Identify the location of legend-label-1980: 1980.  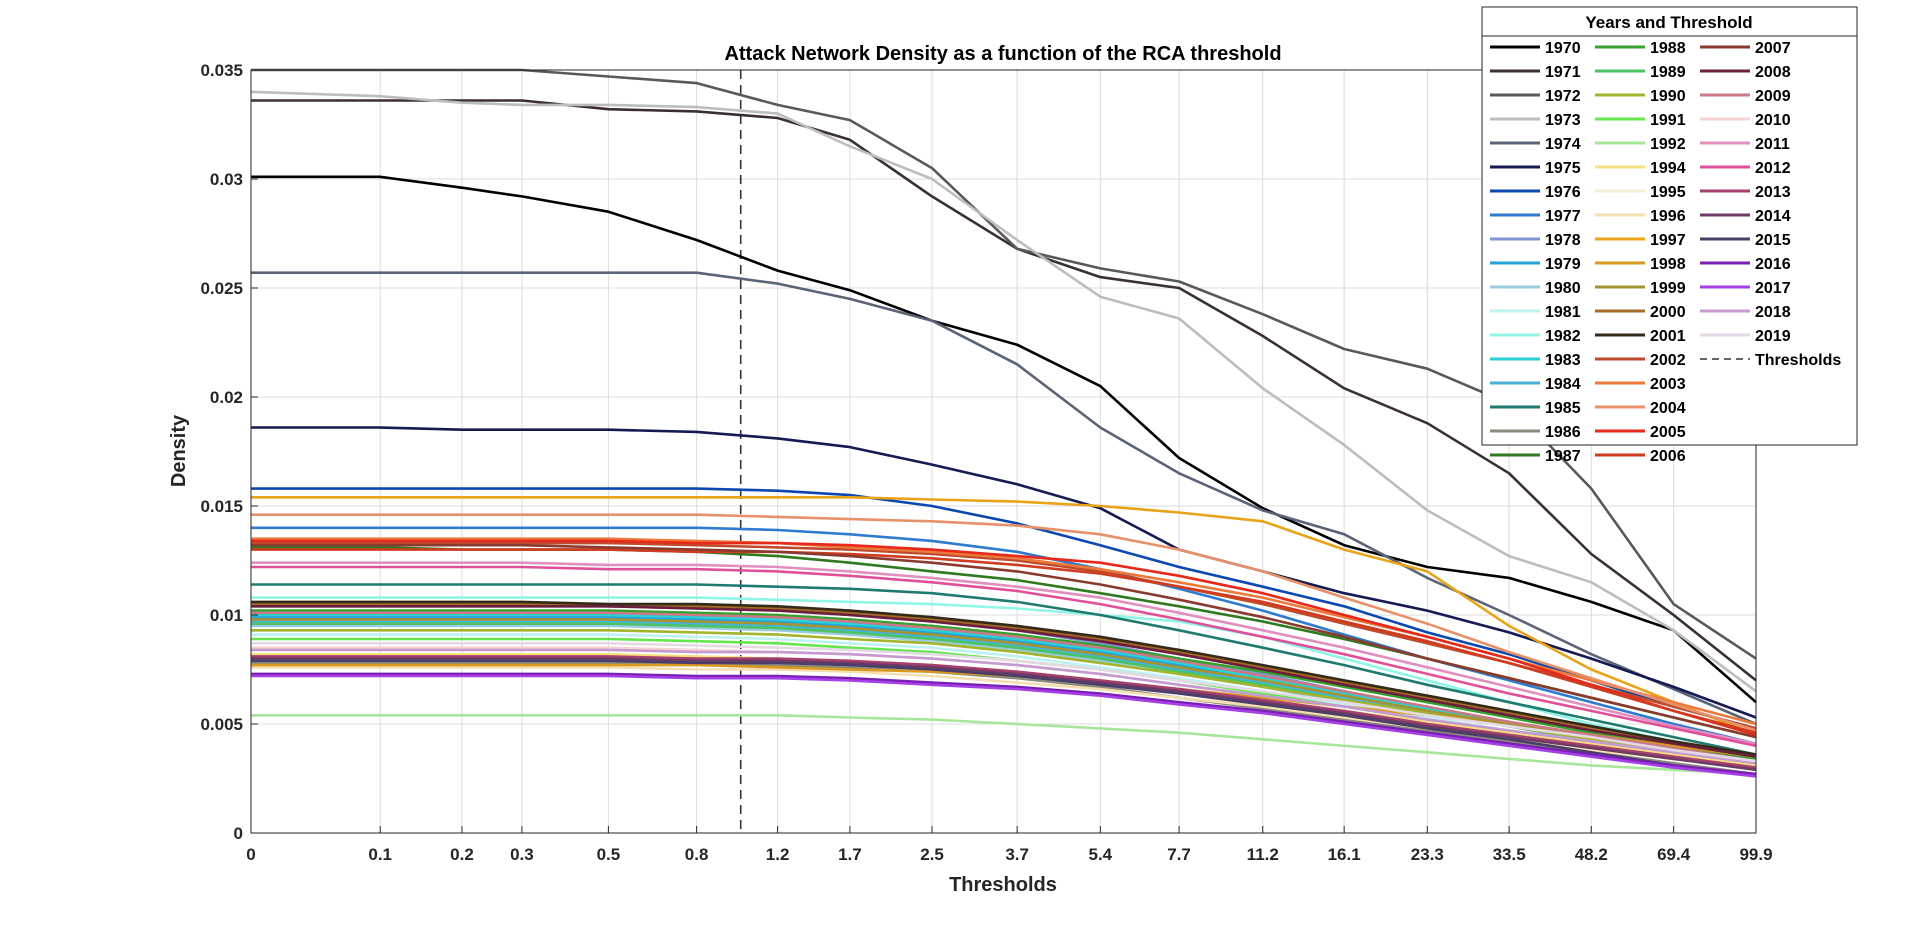
(1563, 288).